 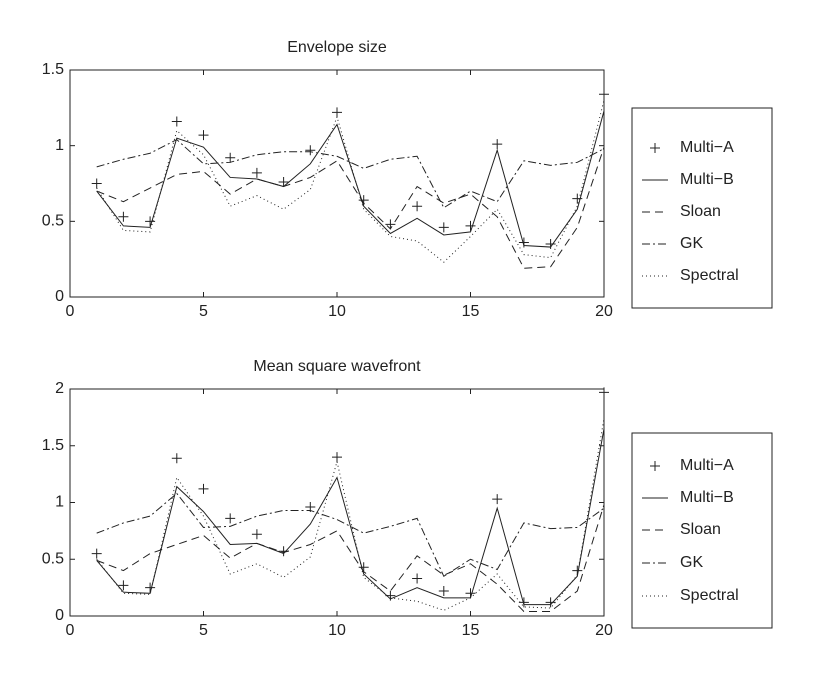 I want to click on legend-box, so click(x=702, y=208).